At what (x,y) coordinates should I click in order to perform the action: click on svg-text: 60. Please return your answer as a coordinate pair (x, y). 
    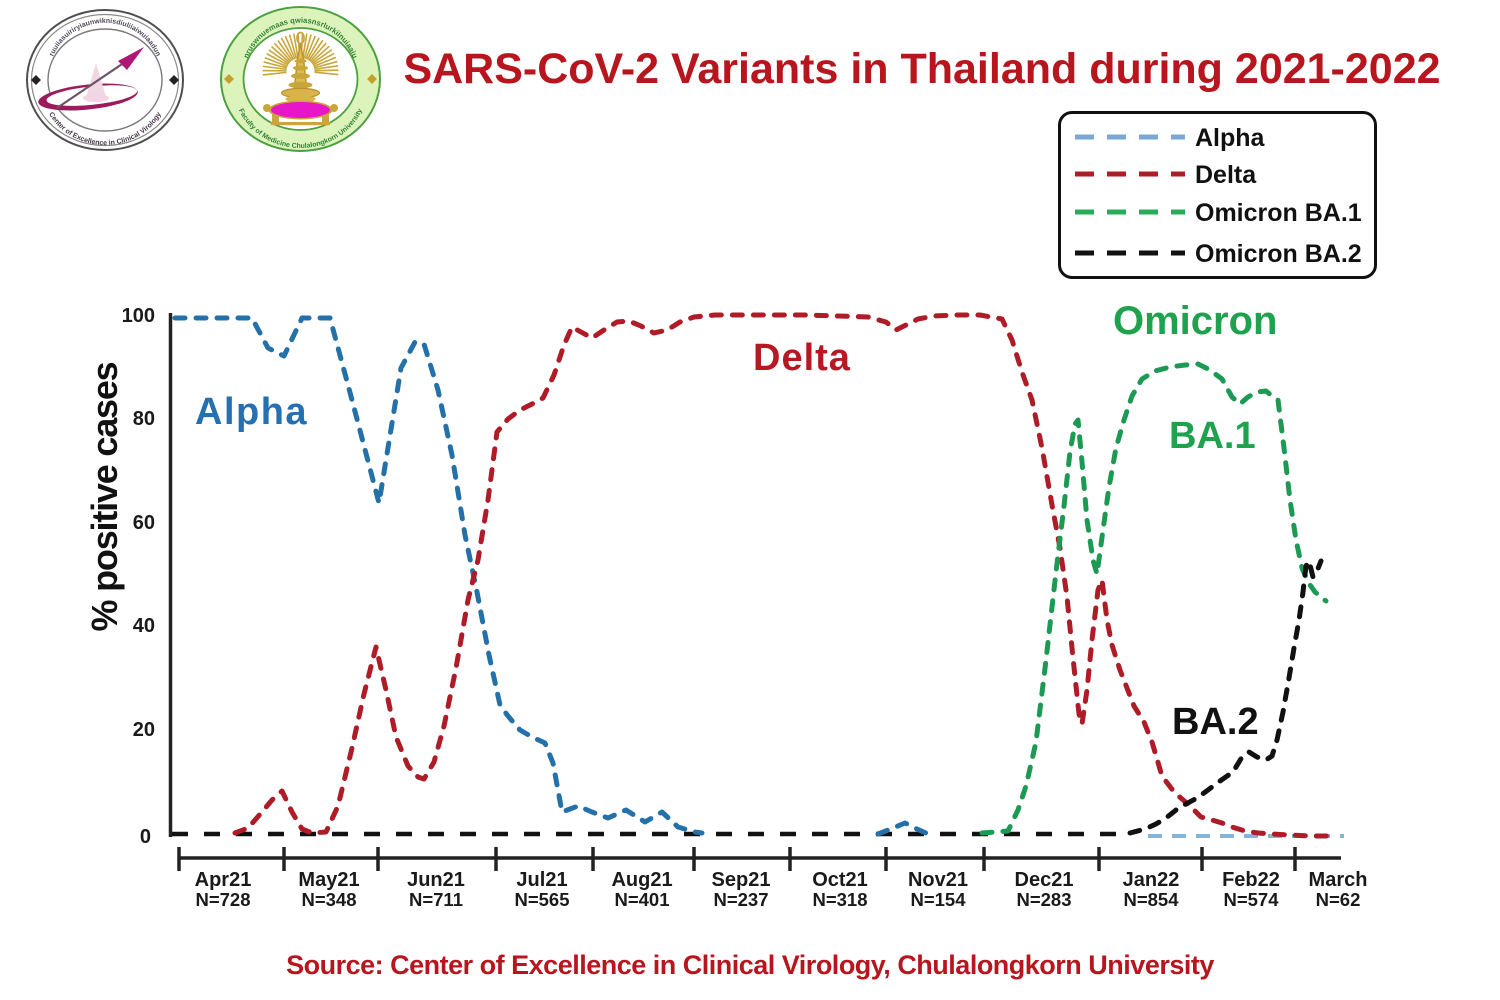
    Looking at the image, I should click on (144, 523).